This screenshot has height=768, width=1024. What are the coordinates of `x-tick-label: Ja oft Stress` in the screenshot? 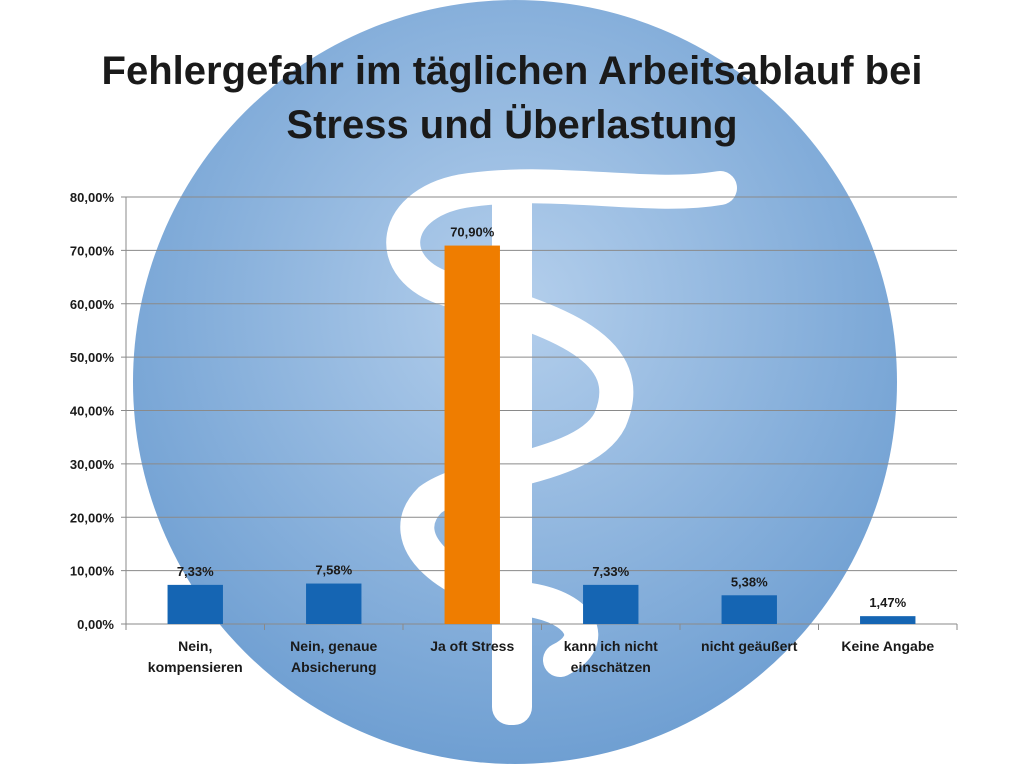 It's located at (472, 646).